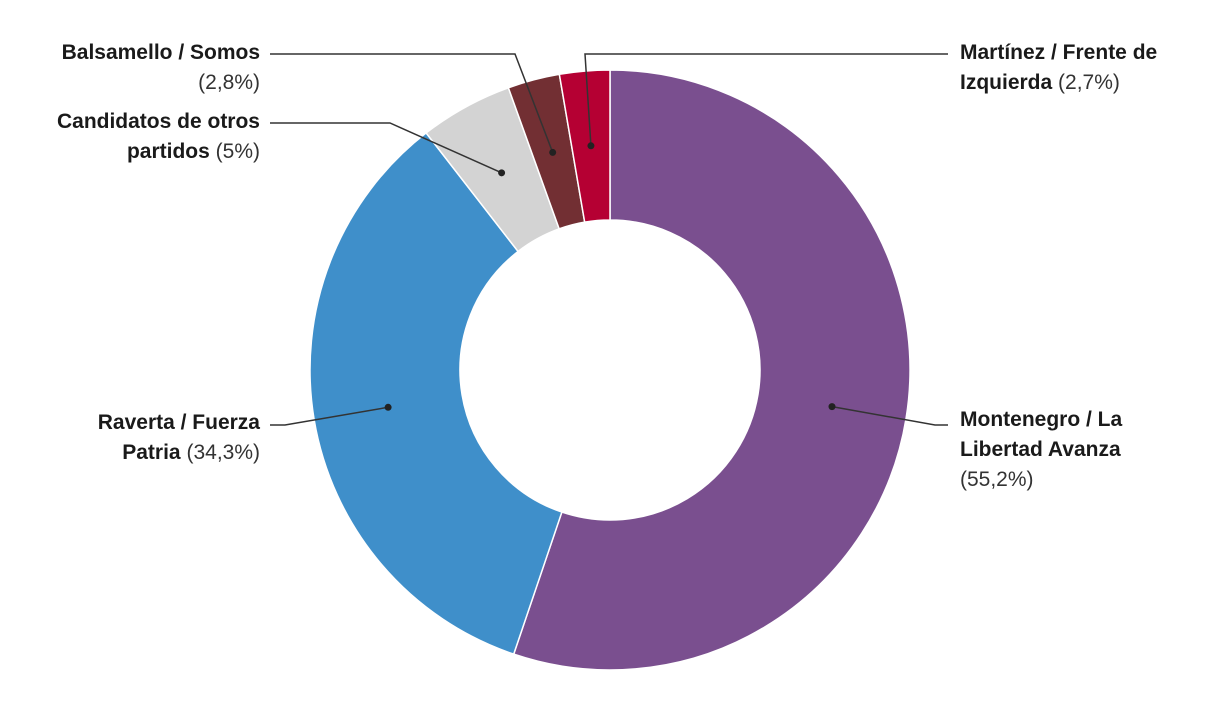 The height and width of the screenshot is (720, 1220). I want to click on leader-dot-martinez, so click(591, 146).